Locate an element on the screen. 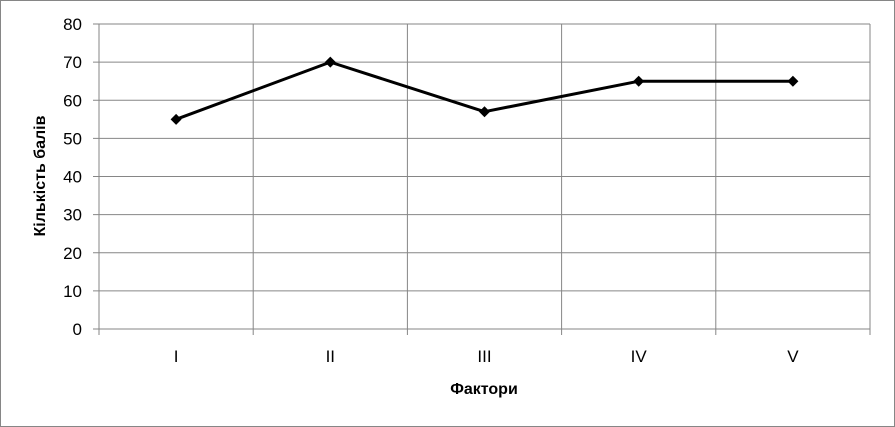 Image resolution: width=895 pixels, height=427 pixels. x-tick-label: IV is located at coordinates (639, 356).